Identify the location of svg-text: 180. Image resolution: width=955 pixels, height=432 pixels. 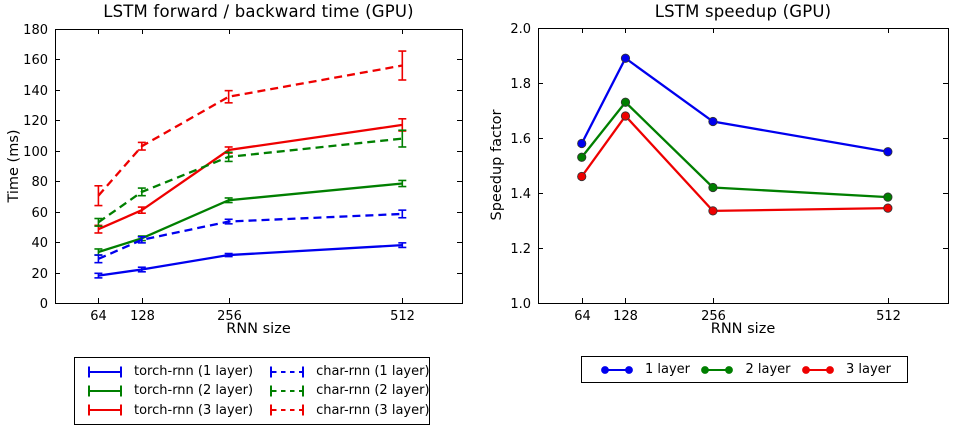
(35, 30).